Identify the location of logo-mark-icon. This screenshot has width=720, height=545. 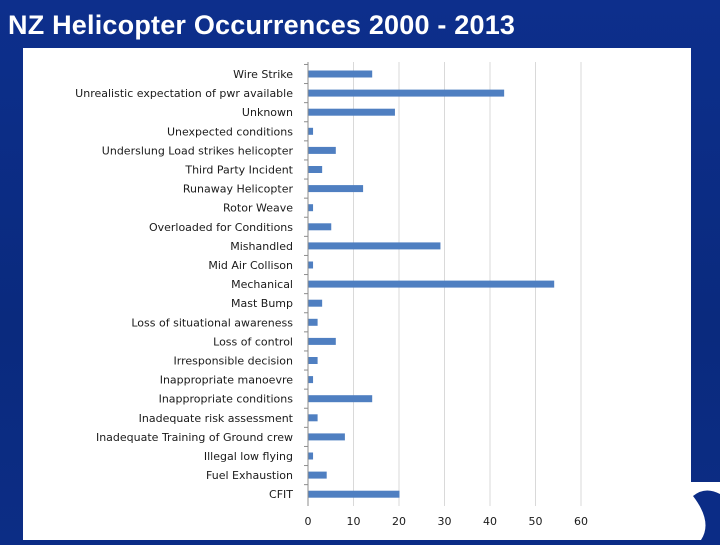
(706, 515).